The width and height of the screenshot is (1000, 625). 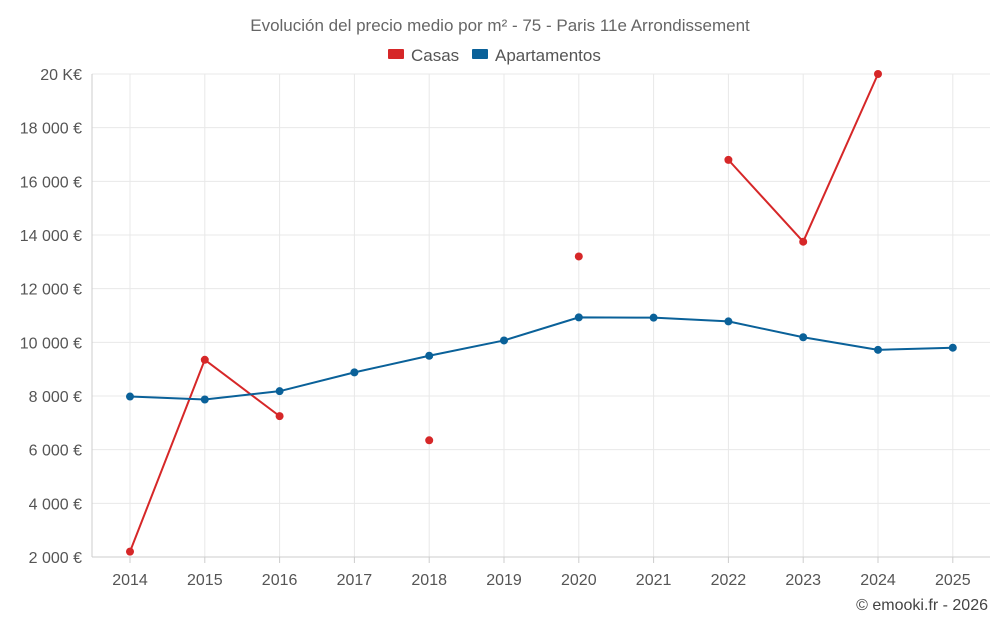 I want to click on data-point-apartamentos-2018, so click(x=429, y=355).